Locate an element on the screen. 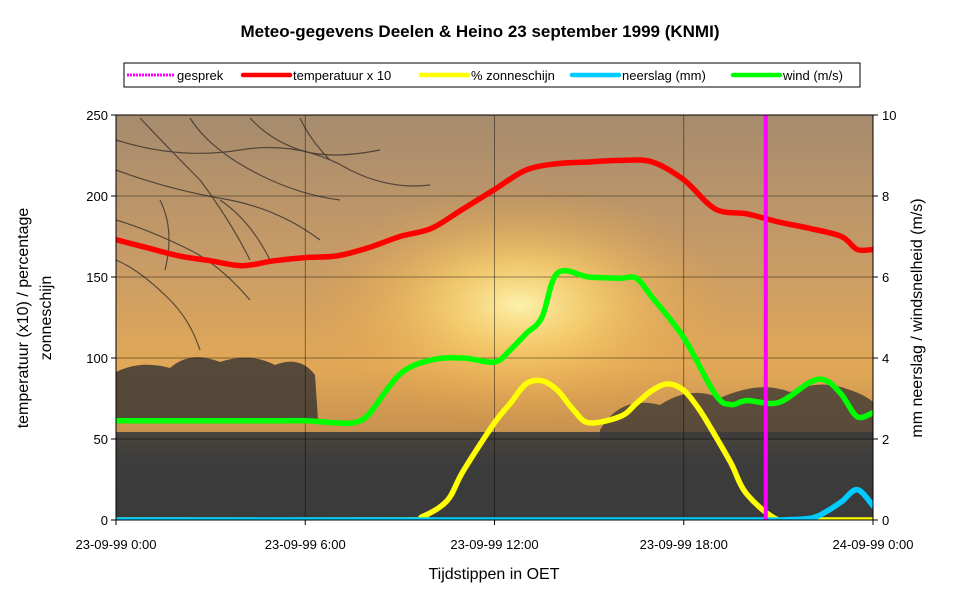  y-left-tick-label: 50 is located at coordinates (101, 439).